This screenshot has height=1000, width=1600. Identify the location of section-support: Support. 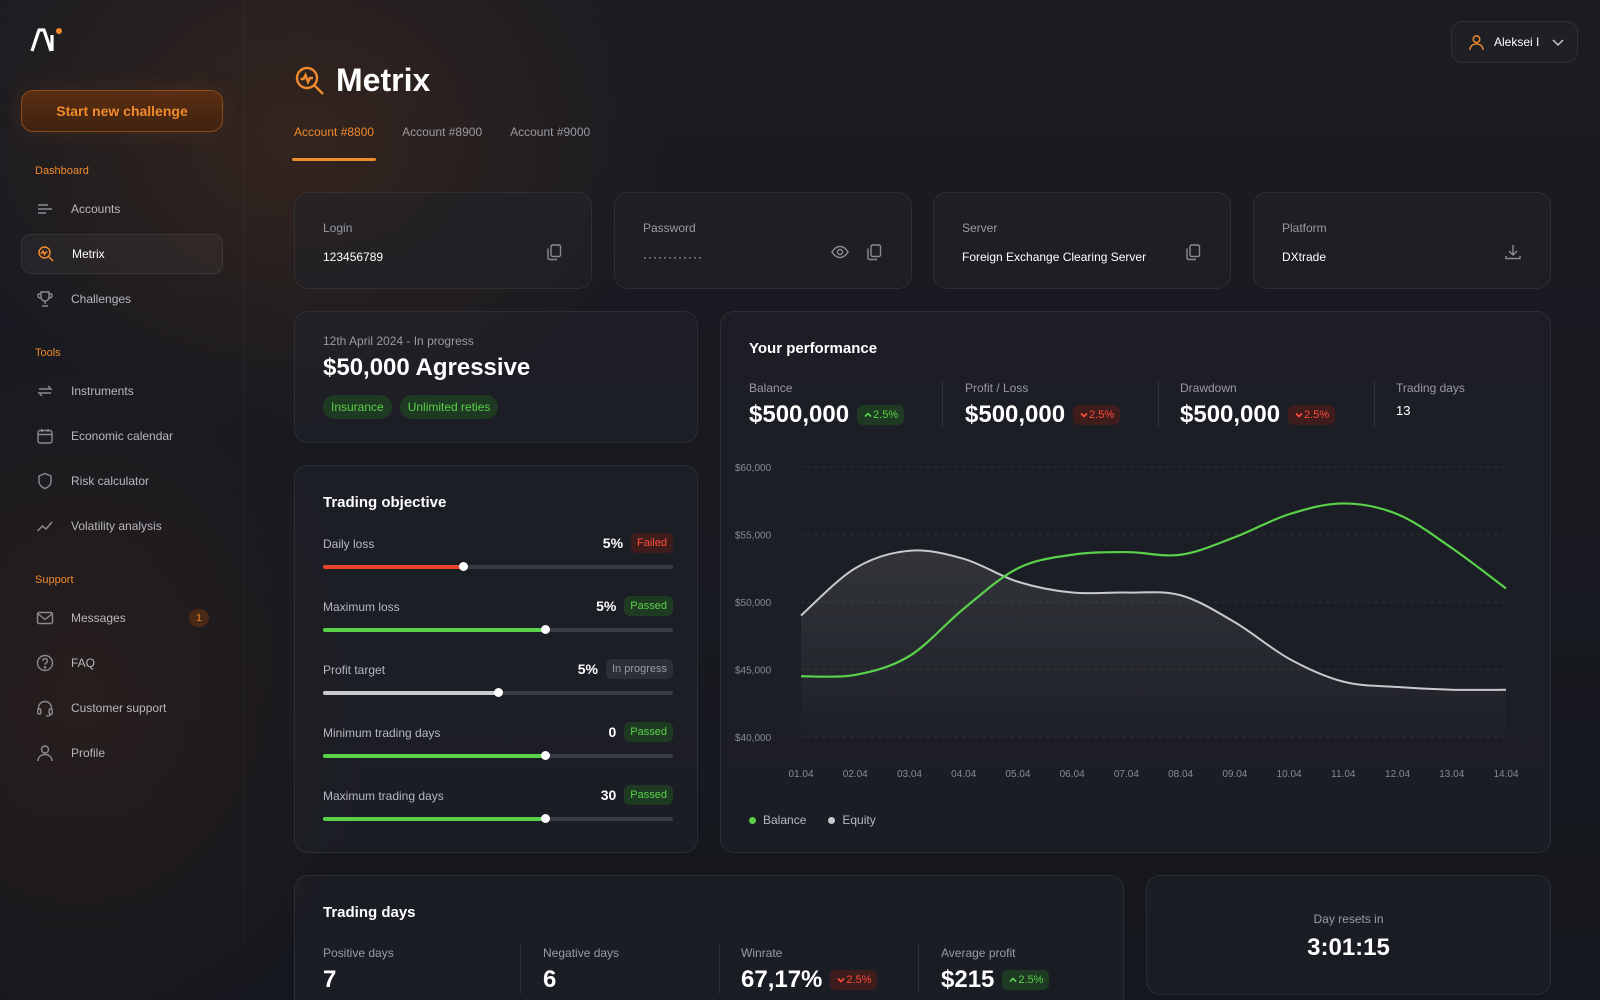
(54, 580).